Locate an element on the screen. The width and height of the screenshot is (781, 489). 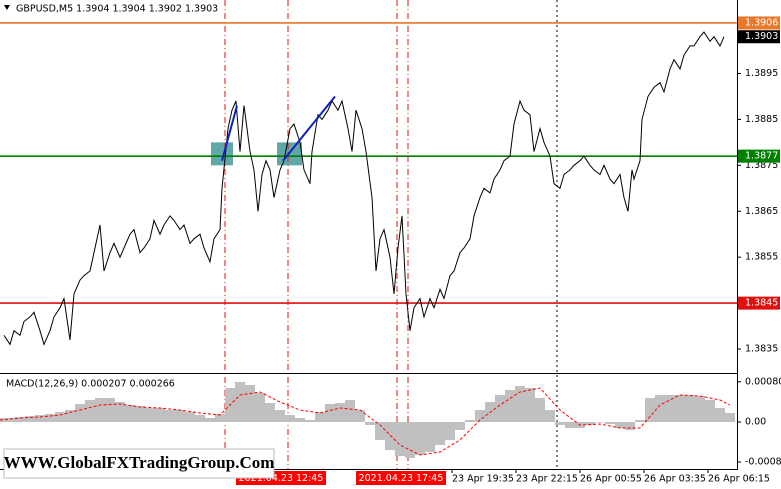
signal-zone is located at coordinates (222, 154).